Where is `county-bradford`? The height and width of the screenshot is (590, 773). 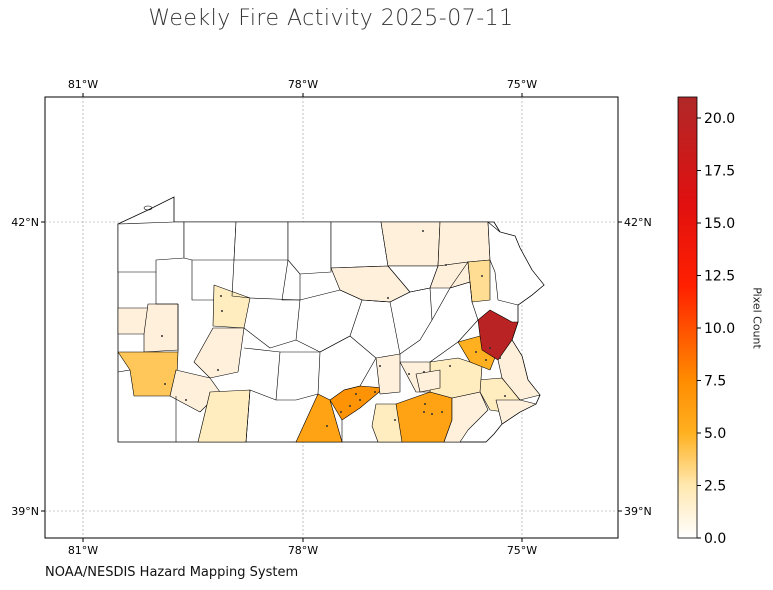
county-bradford is located at coordinates (410, 244).